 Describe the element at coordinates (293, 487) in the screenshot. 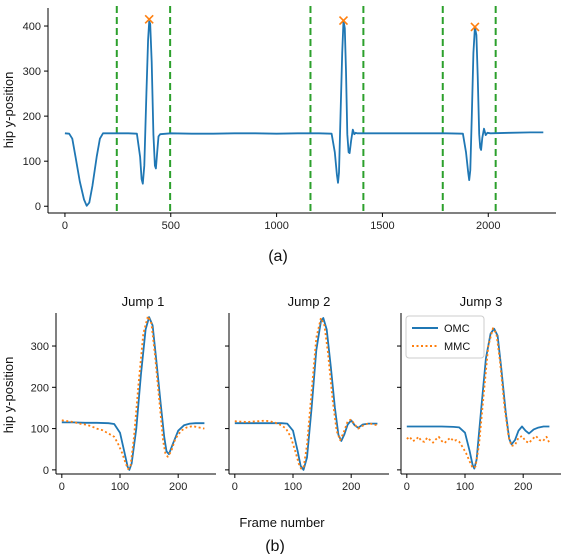

I see `jump-2-x-tick-label: 100` at that location.